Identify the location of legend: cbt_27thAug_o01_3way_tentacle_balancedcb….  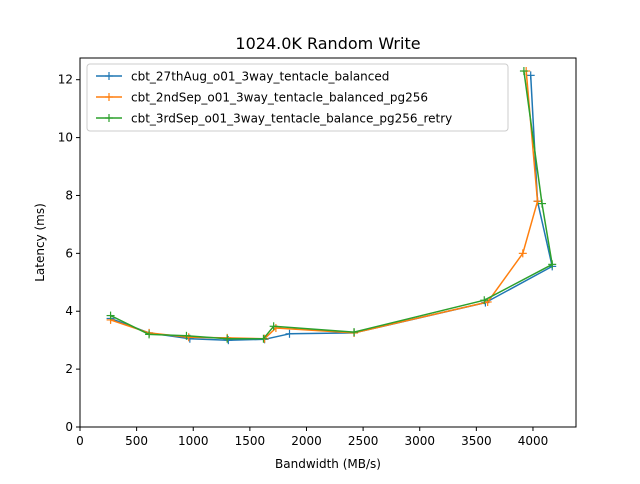
(297, 97).